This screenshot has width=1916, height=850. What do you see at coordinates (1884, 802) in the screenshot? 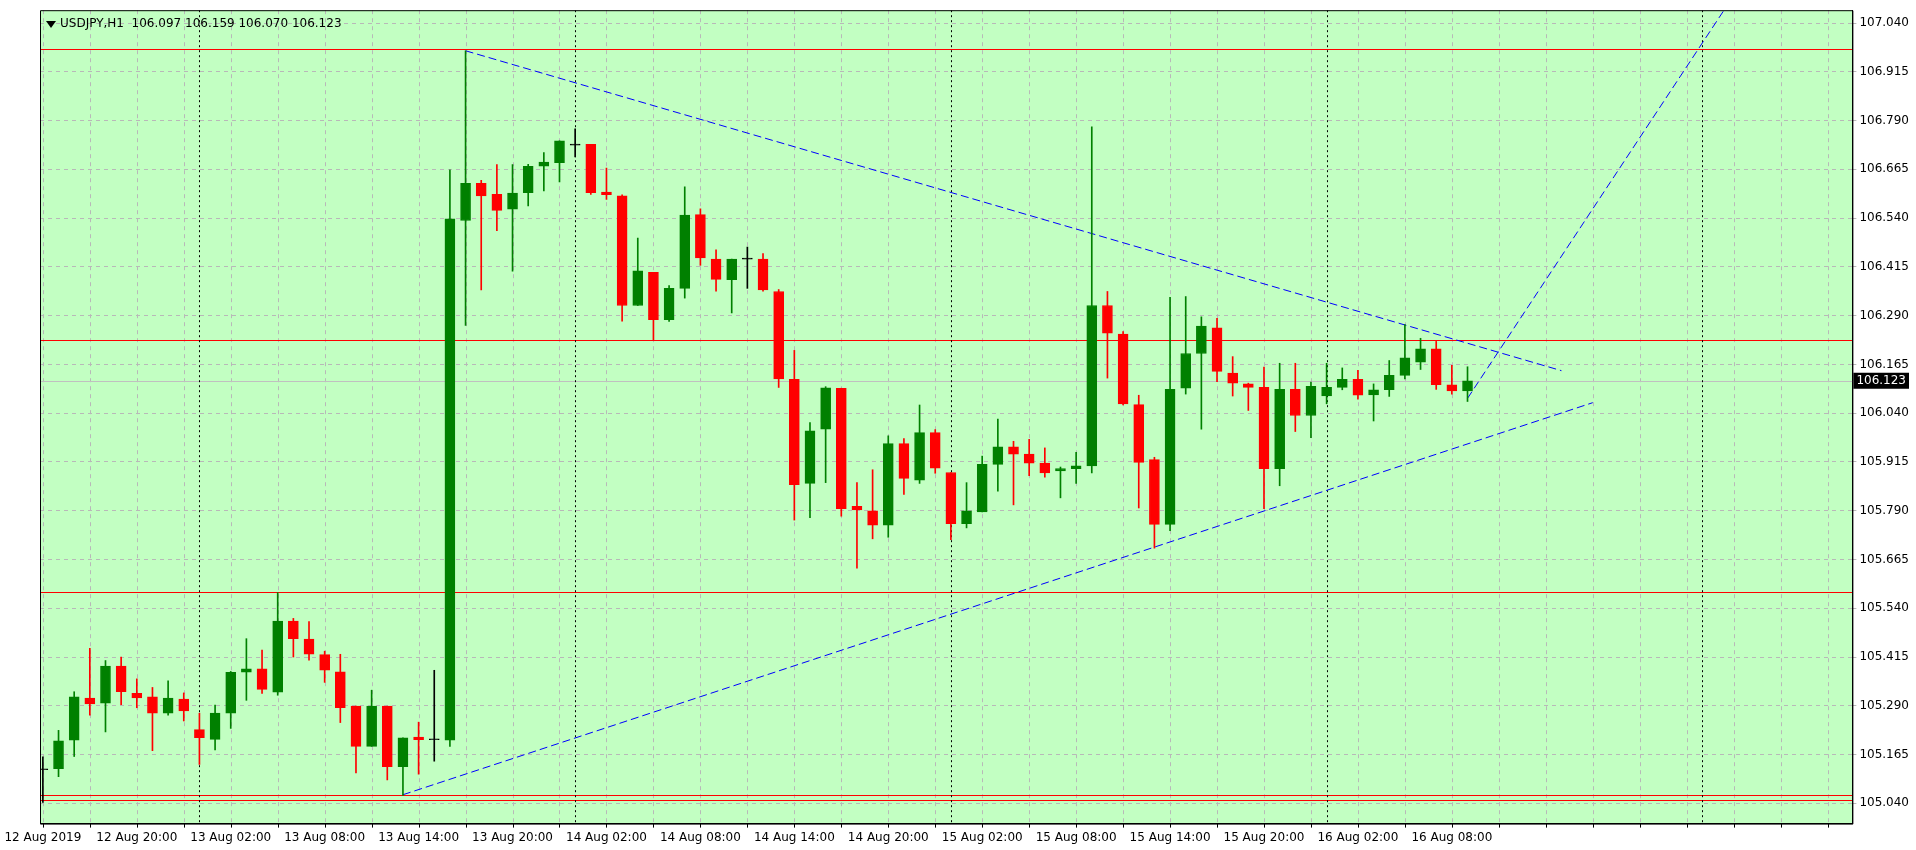
I see `y-tick-label: 105.040` at bounding box center [1884, 802].